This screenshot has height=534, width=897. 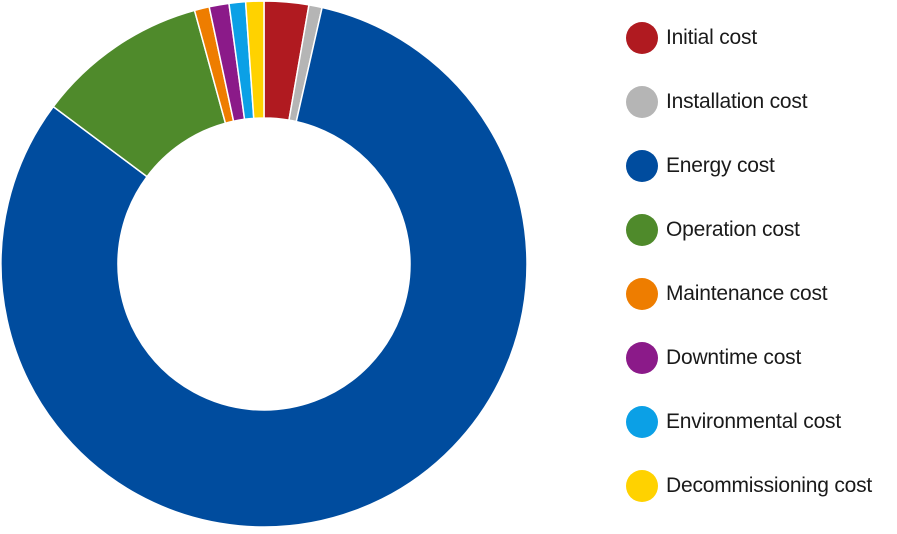 I want to click on legend-item: Environmental cost, so click(x=749, y=422).